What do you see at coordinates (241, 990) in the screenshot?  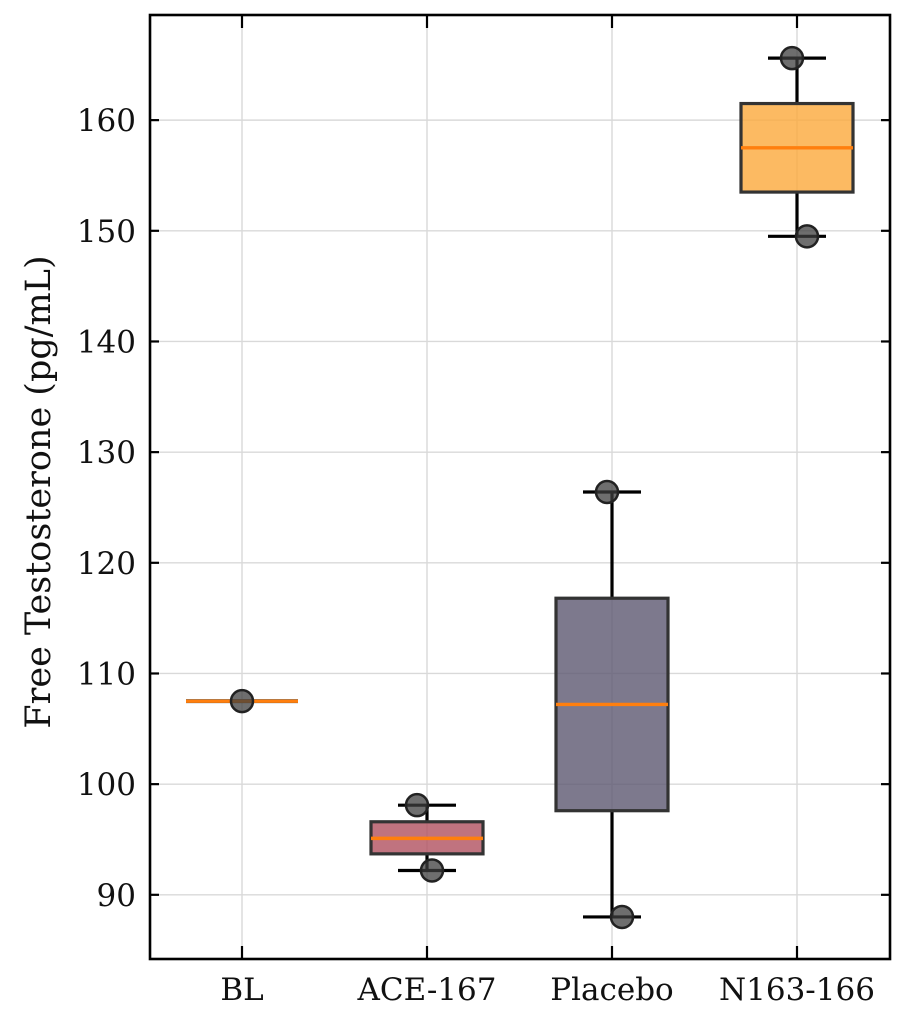 I see `x-tick-label: BL` at bounding box center [241, 990].